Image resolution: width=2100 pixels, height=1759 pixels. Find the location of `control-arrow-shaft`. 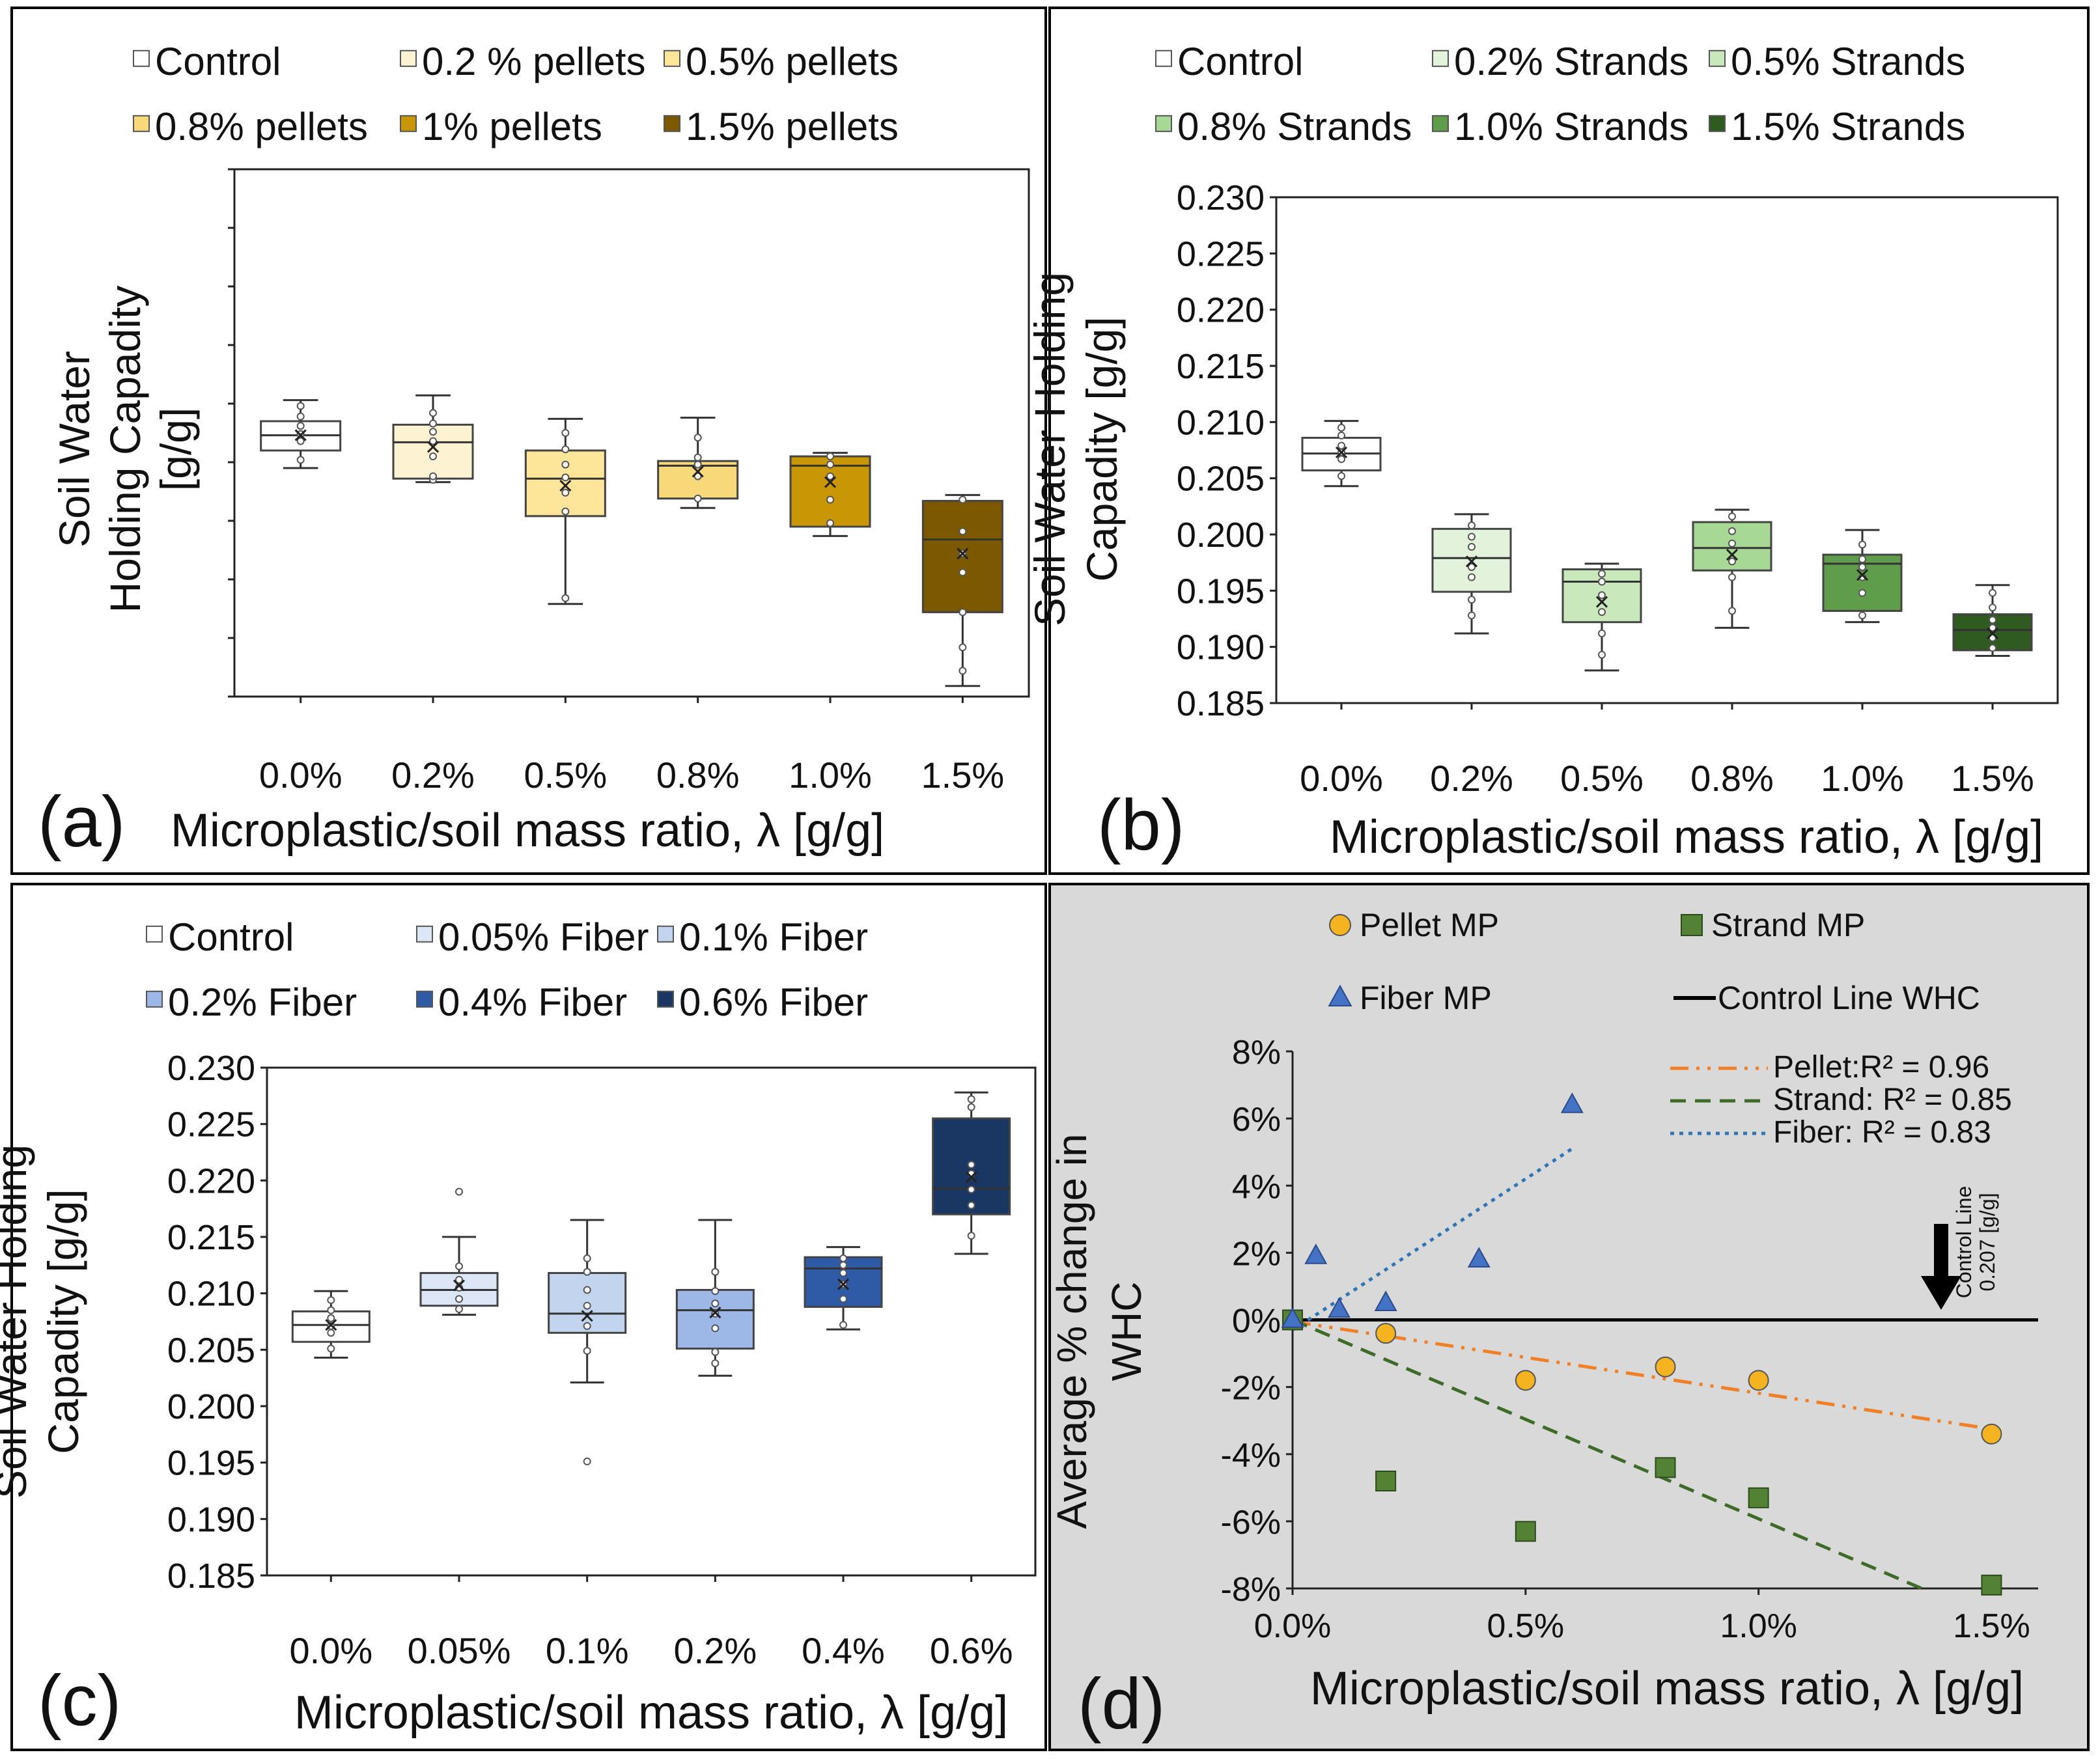

control-arrow-shaft is located at coordinates (1941, 1251).